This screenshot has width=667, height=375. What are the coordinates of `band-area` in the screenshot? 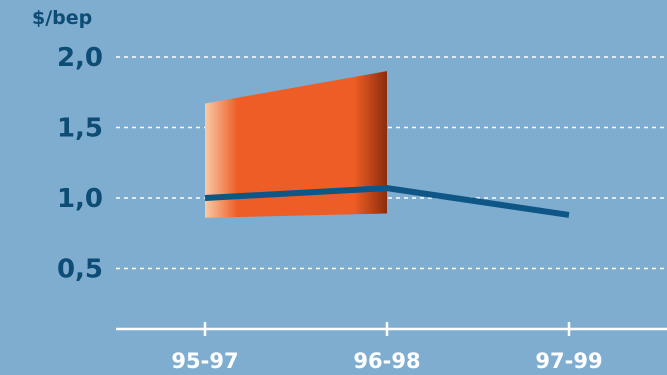 It's located at (296, 144).